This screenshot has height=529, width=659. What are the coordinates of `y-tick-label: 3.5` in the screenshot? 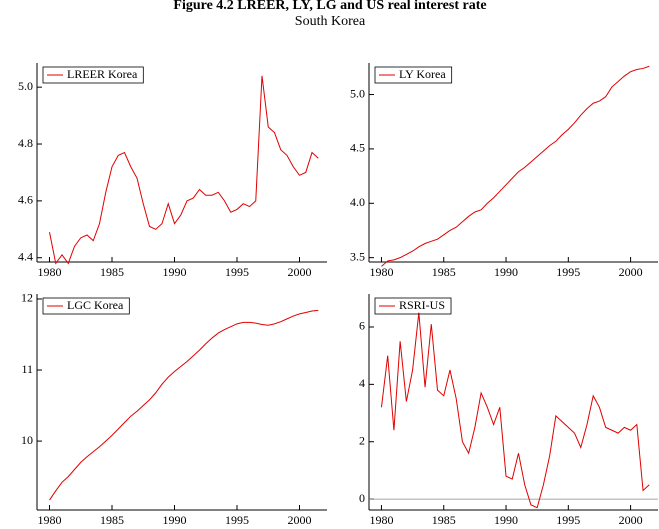 It's located at (357, 256).